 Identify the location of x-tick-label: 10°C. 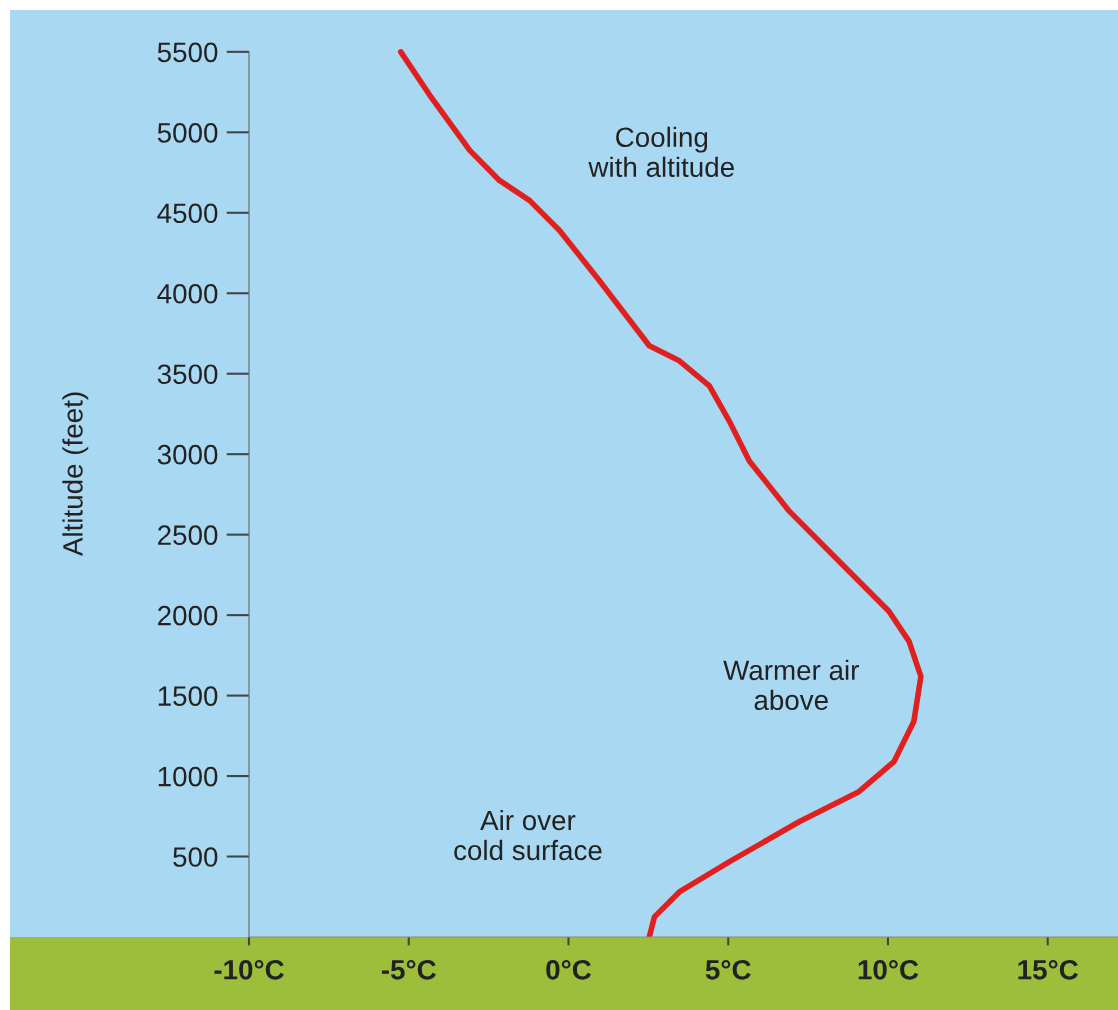
(888, 969).